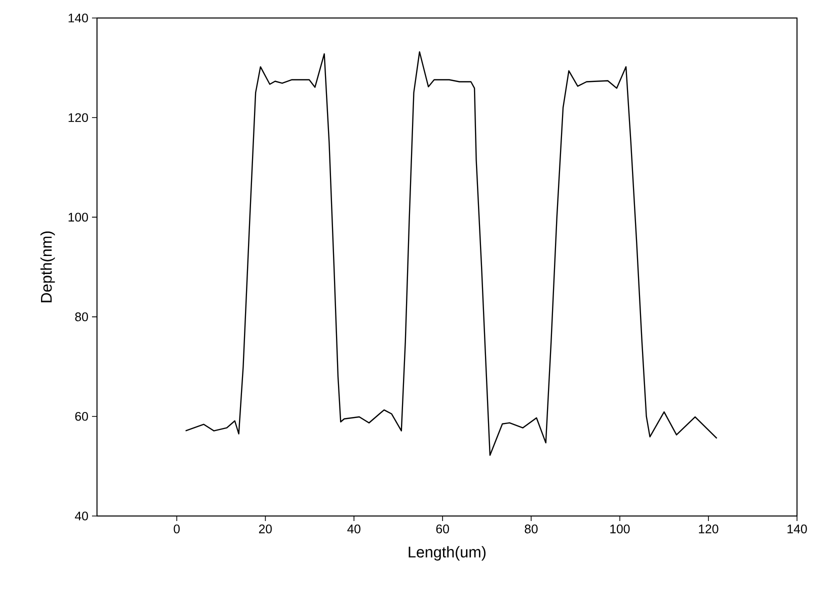 The width and height of the screenshot is (816, 601). What do you see at coordinates (81, 416) in the screenshot?
I see `y-tick-label: 60` at bounding box center [81, 416].